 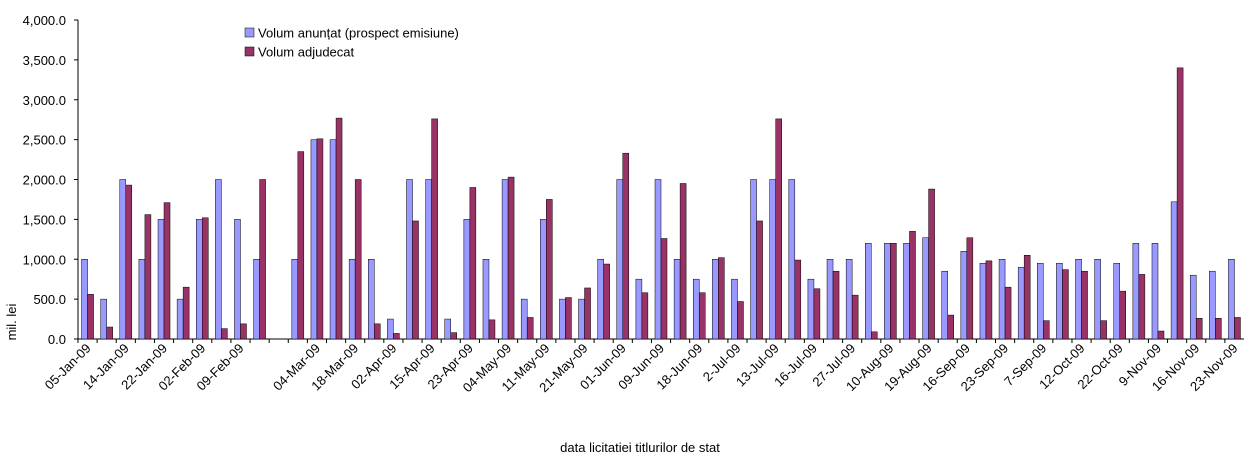 I want to click on y-tick-label: 3,000.0, so click(x=44, y=100).